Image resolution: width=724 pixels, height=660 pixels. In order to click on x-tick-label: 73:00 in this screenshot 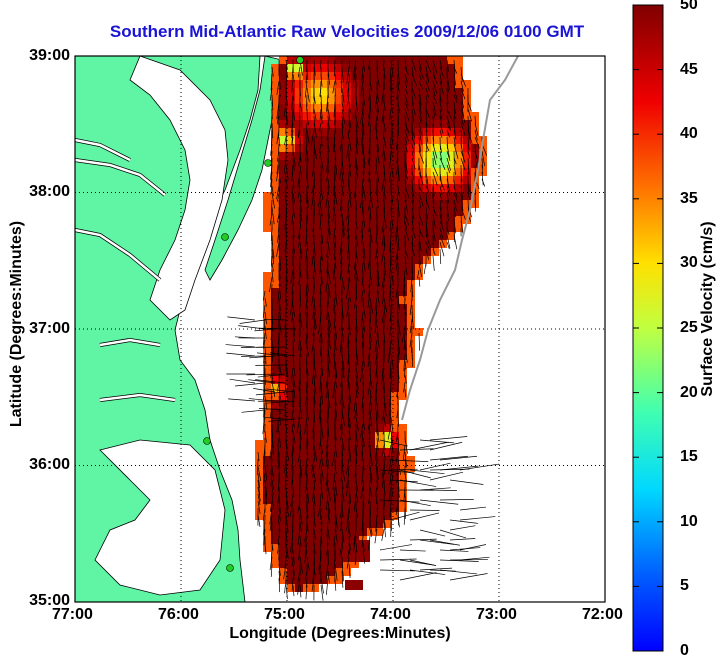, I will do `click(496, 615)`.